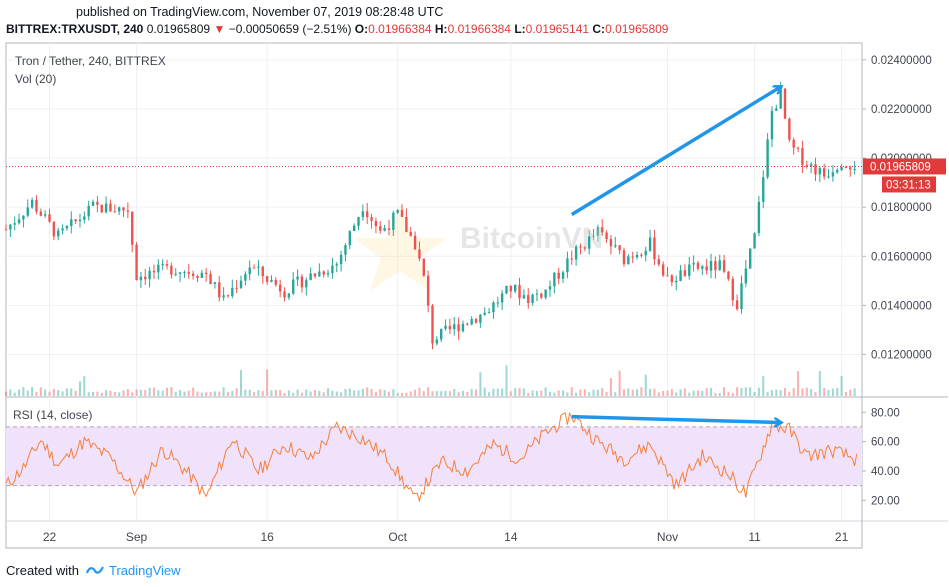  I want to click on footer-created-label: Created with, so click(42, 570).